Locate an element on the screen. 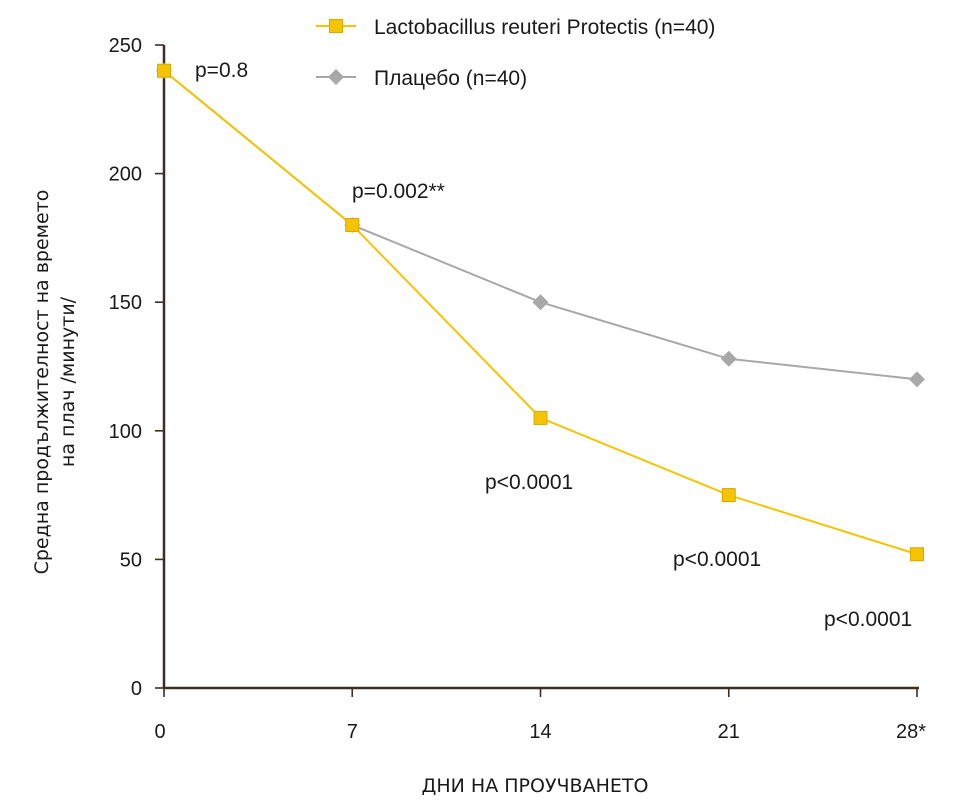 The height and width of the screenshot is (809, 960). p-value-annotation: p=0.002** is located at coordinates (398, 191).